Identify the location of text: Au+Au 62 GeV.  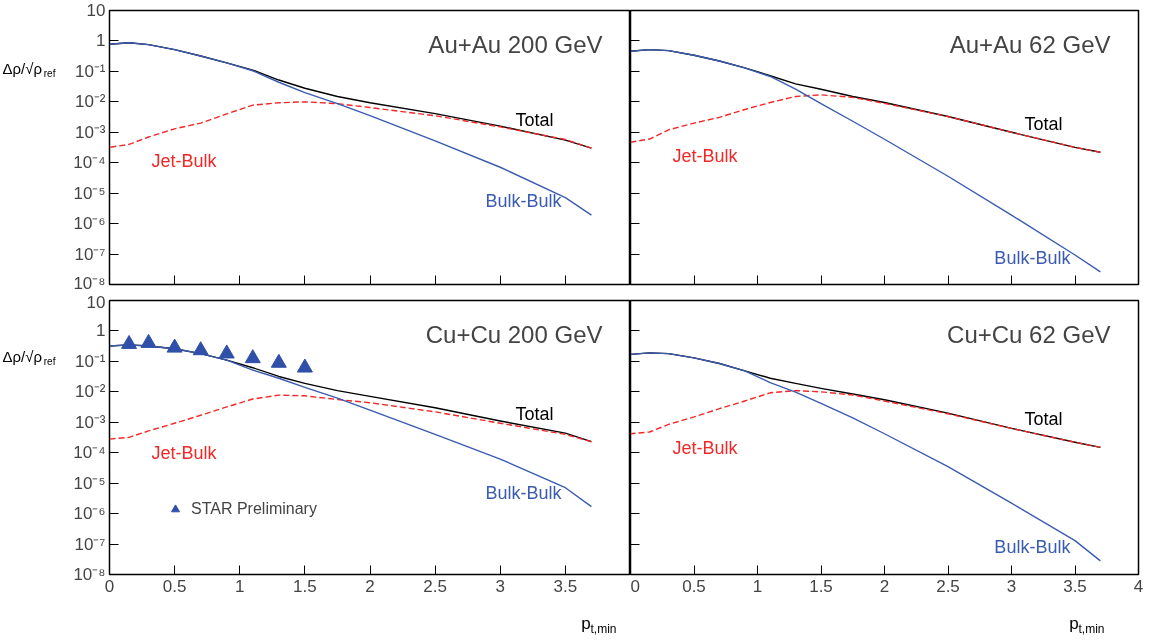
(1030, 44).